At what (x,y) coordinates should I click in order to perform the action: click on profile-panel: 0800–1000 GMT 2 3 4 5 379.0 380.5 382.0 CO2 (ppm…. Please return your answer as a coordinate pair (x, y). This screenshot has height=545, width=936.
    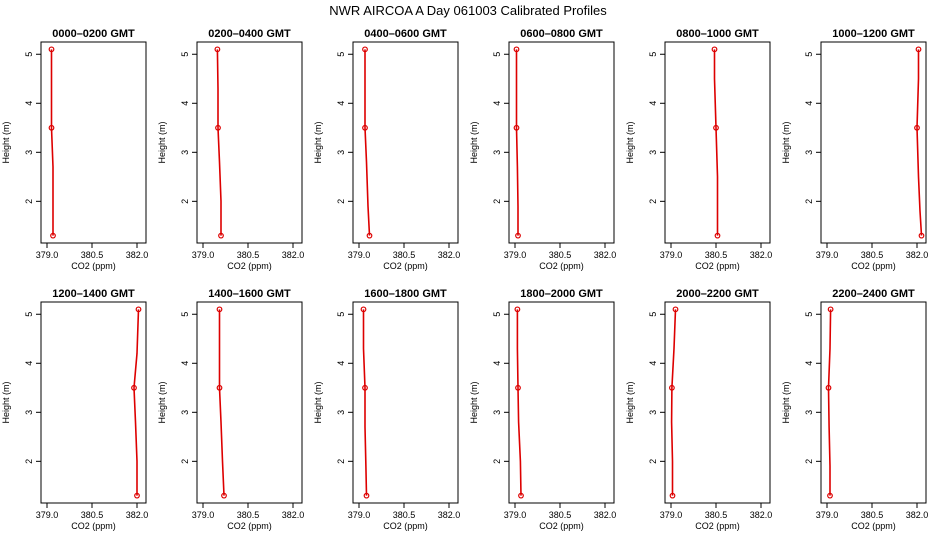
    Looking at the image, I should click on (698, 149).